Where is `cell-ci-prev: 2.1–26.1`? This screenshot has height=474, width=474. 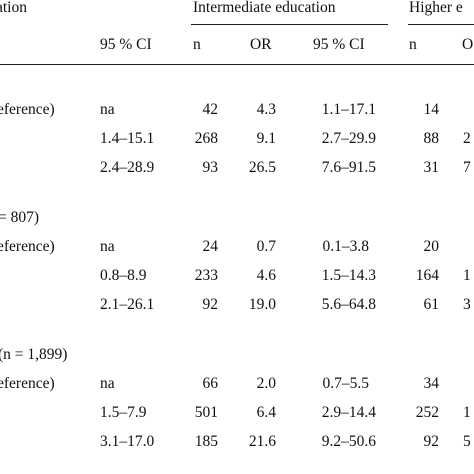
cell-ci-prev: 2.1–26.1 is located at coordinates (127, 304).